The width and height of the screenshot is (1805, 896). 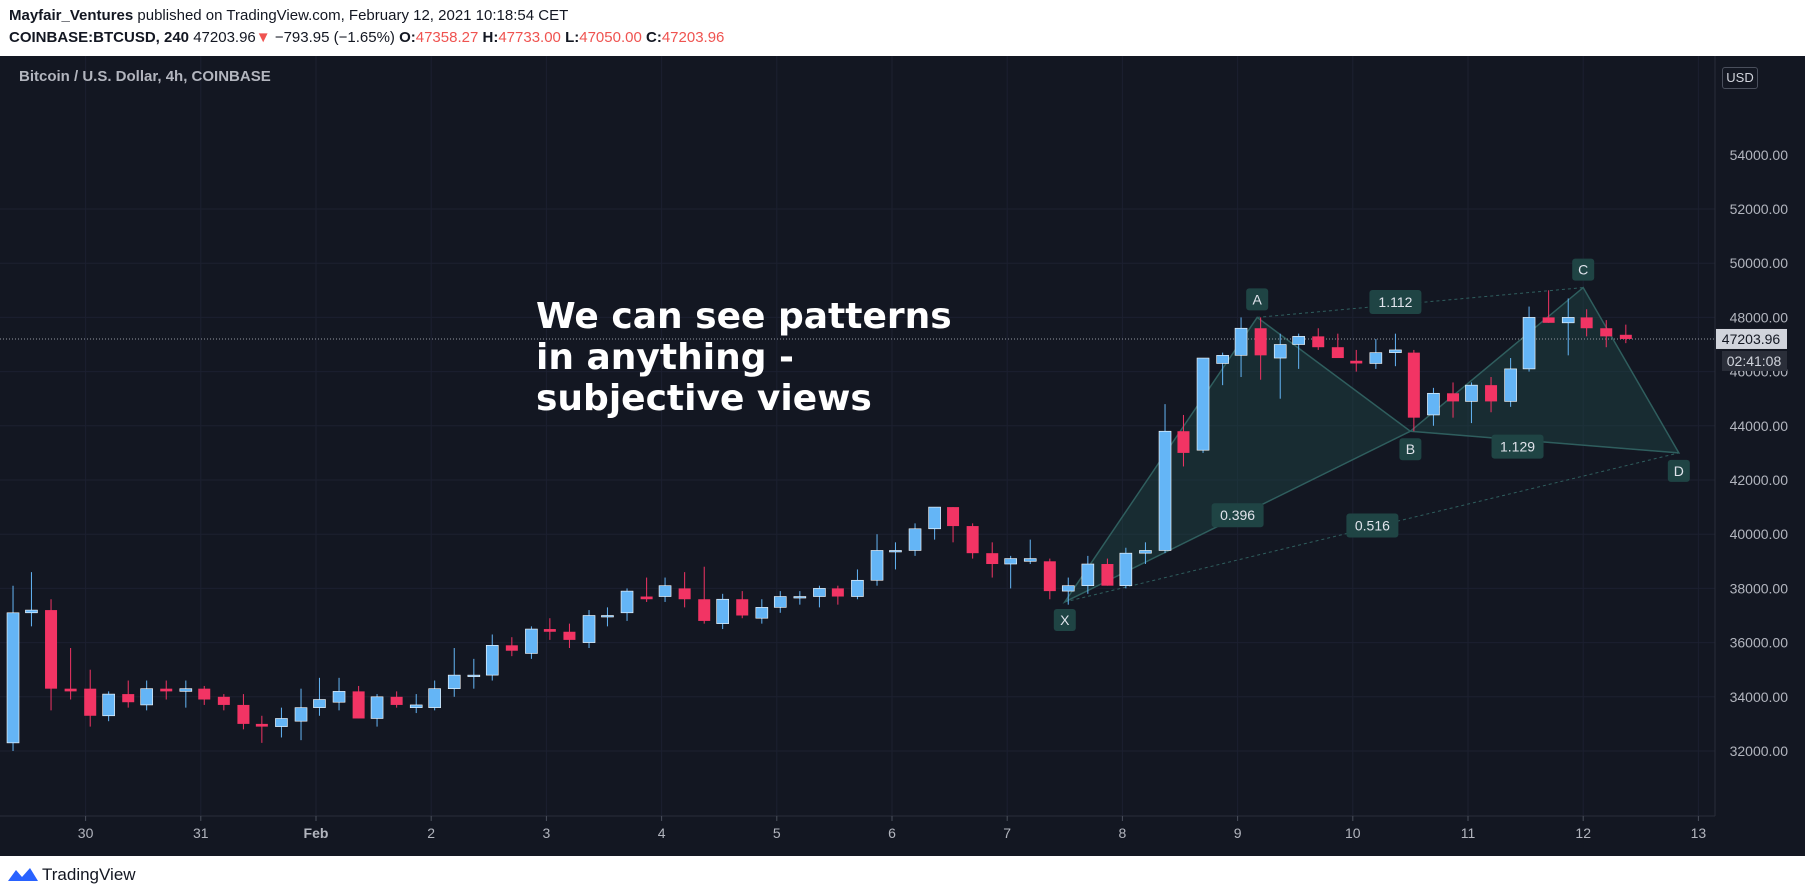 What do you see at coordinates (892, 833) in the screenshot?
I see `x-tick-label: 6` at bounding box center [892, 833].